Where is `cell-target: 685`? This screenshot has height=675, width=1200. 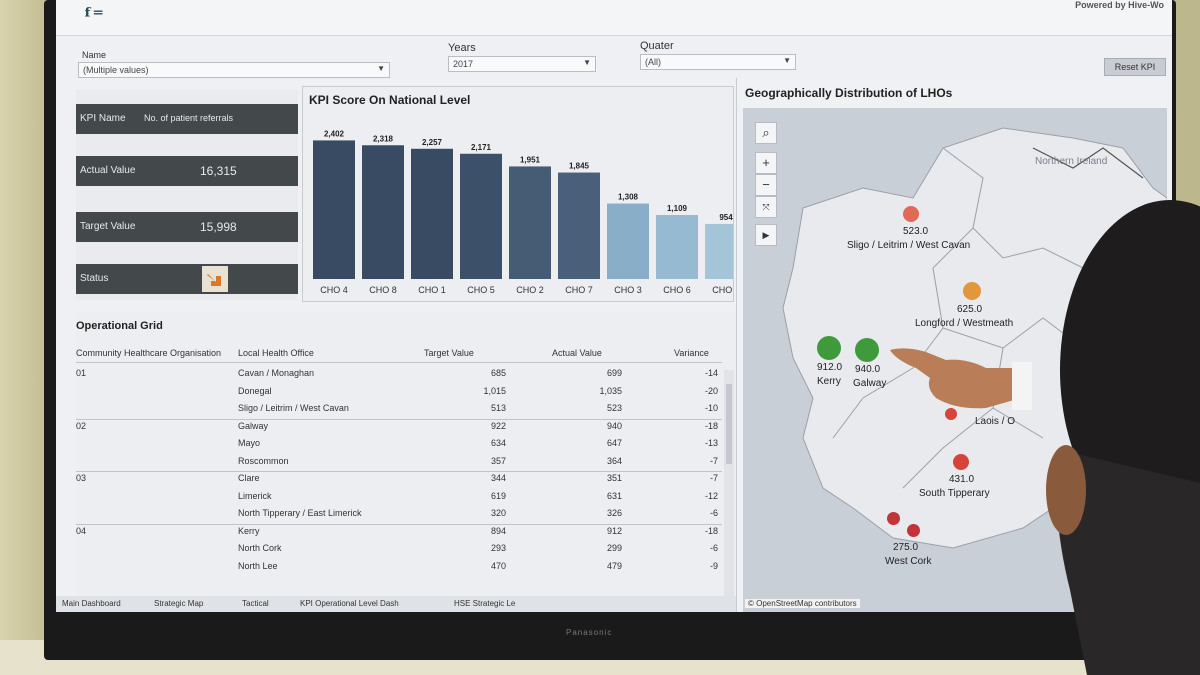 cell-target: 685 is located at coordinates (498, 373).